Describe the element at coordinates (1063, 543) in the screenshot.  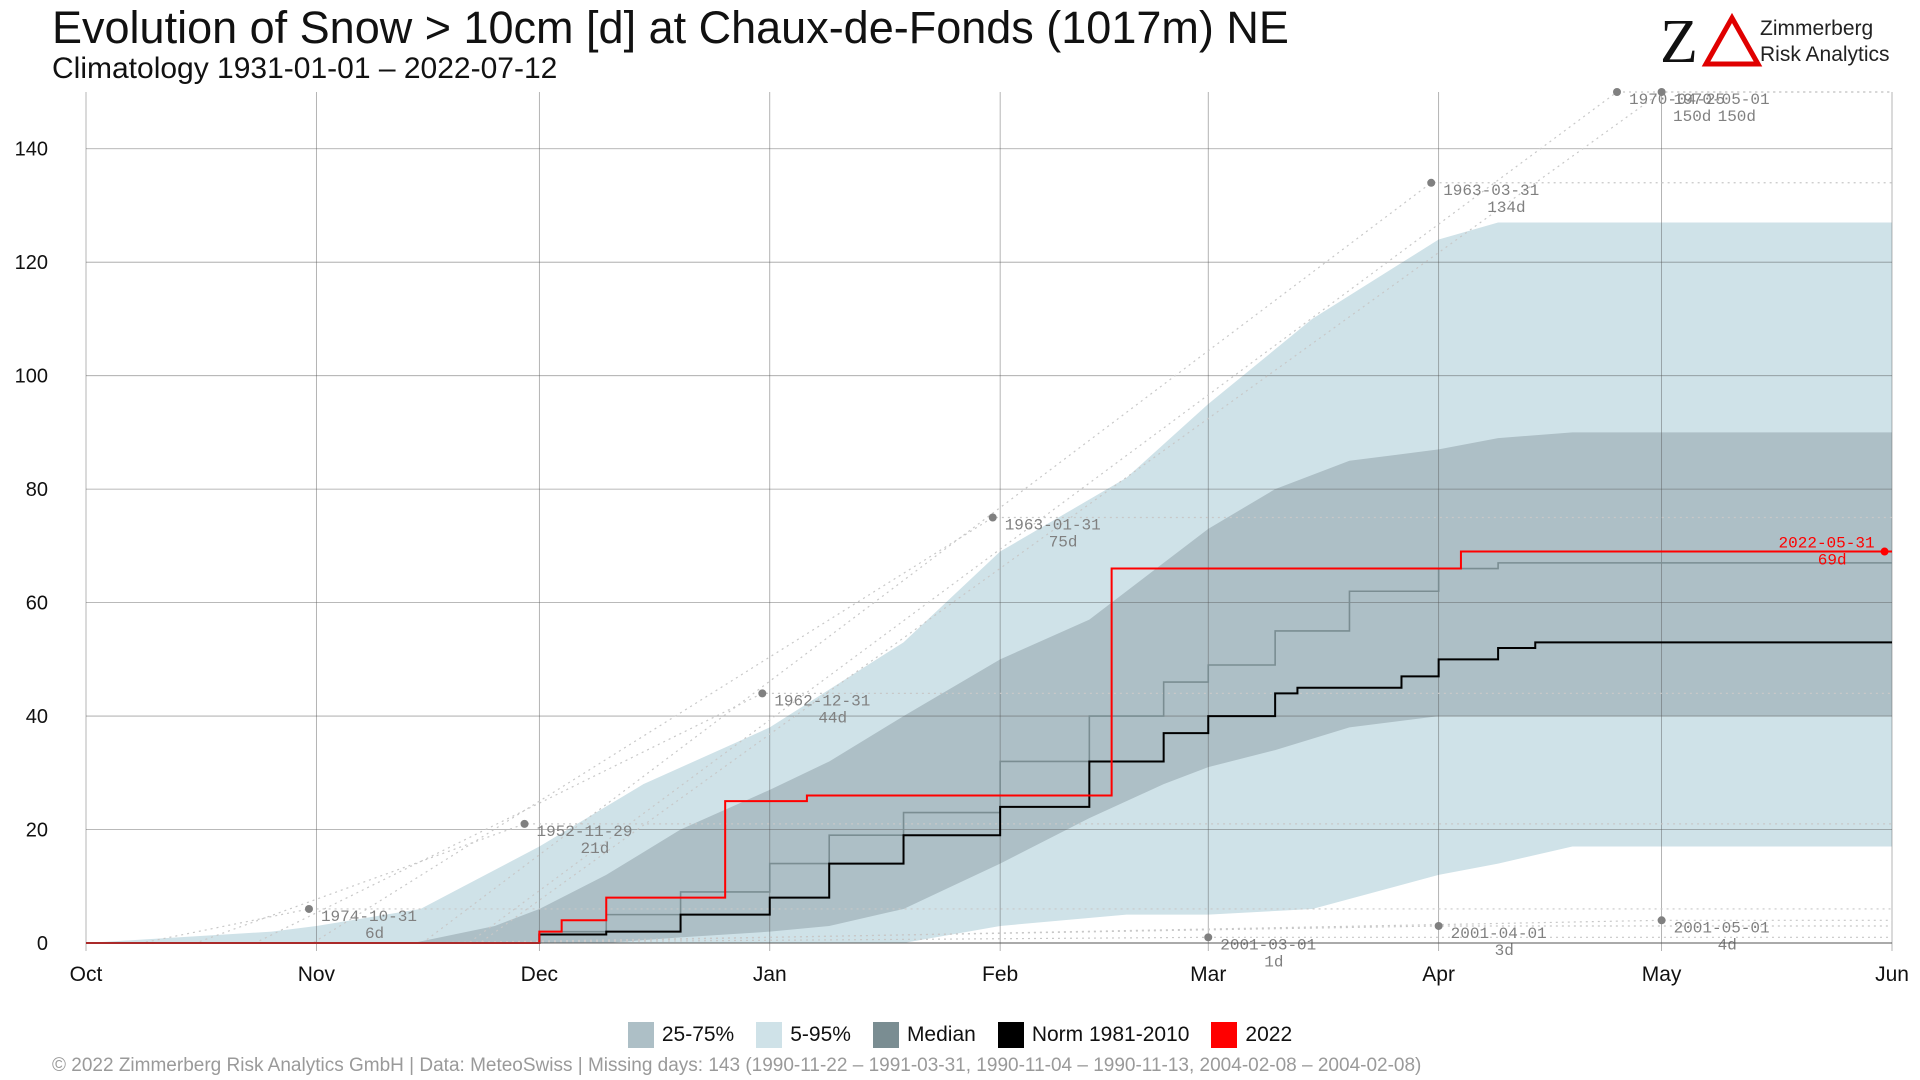
I see `annotation-value: 75d` at that location.